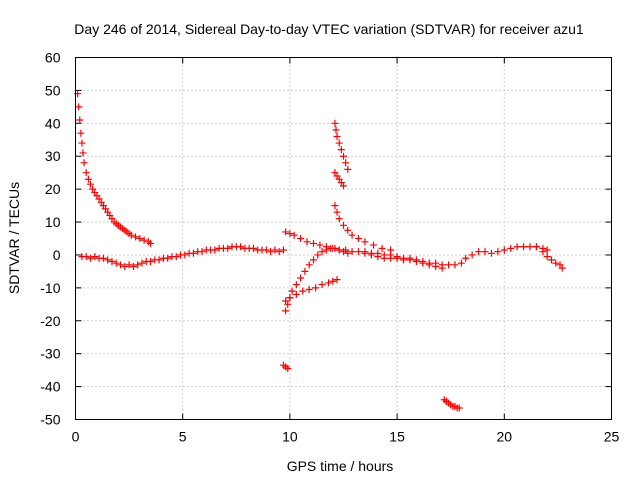  Describe the element at coordinates (14, 238) in the screenshot. I see `y-axis-label: SDTVAR / TECUs` at that location.